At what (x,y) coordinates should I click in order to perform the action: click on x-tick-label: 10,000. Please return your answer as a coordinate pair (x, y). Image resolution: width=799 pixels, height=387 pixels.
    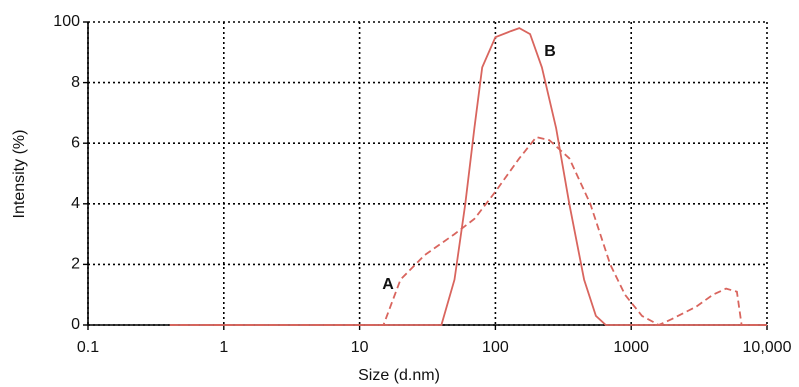
    Looking at the image, I should click on (767, 347).